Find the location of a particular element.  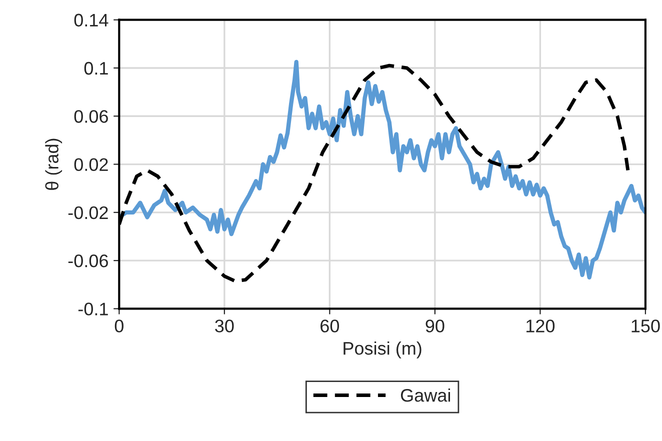

y-tick-label: 0.1 is located at coordinates (96, 68).